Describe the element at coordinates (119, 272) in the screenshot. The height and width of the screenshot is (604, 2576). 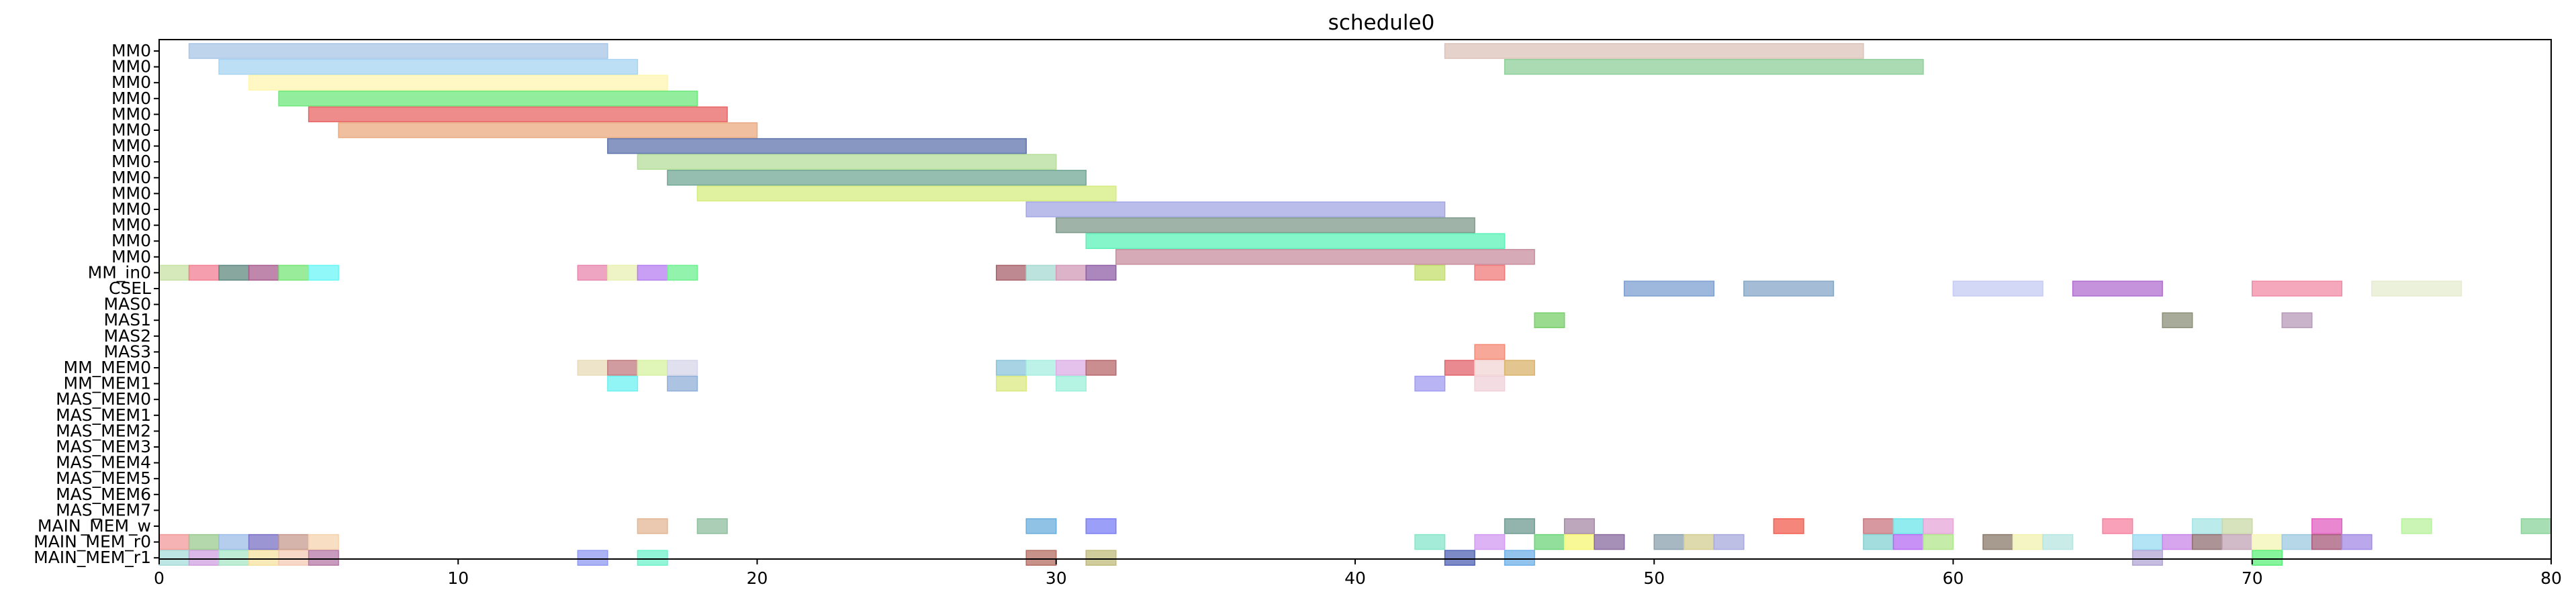
I see `row-label-14: MM_in0` at that location.